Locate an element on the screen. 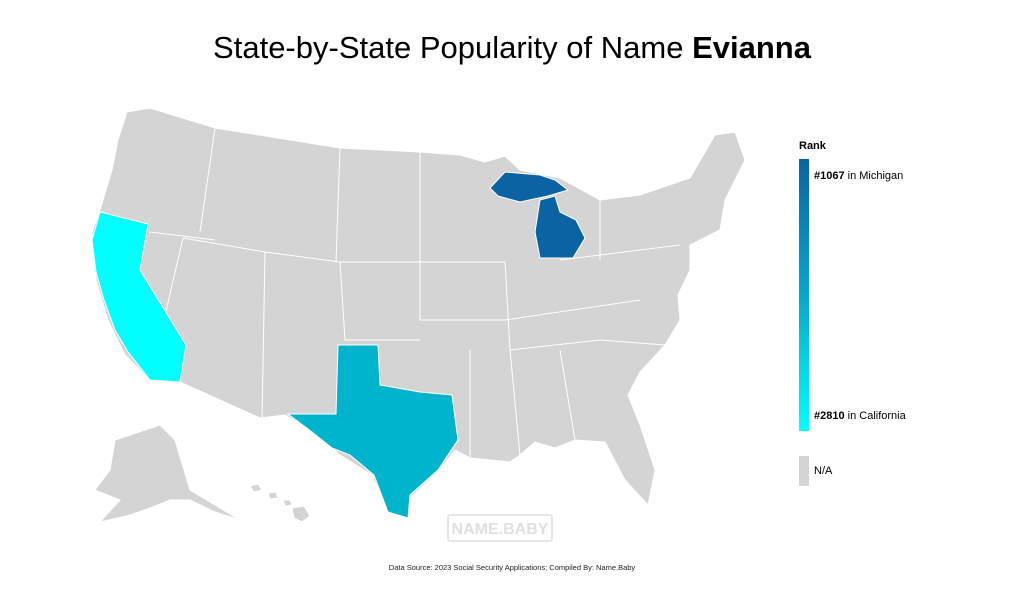 This screenshot has width=1024, height=600. legend-na-swatch is located at coordinates (804, 471).